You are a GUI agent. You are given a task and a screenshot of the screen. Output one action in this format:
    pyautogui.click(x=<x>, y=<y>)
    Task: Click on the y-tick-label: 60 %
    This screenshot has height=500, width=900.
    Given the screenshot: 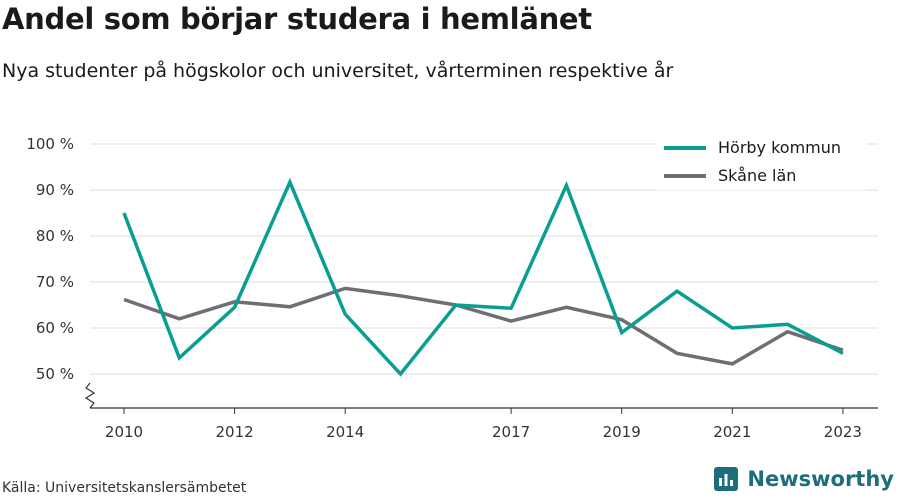 What is the action you would take?
    pyautogui.click(x=55, y=328)
    